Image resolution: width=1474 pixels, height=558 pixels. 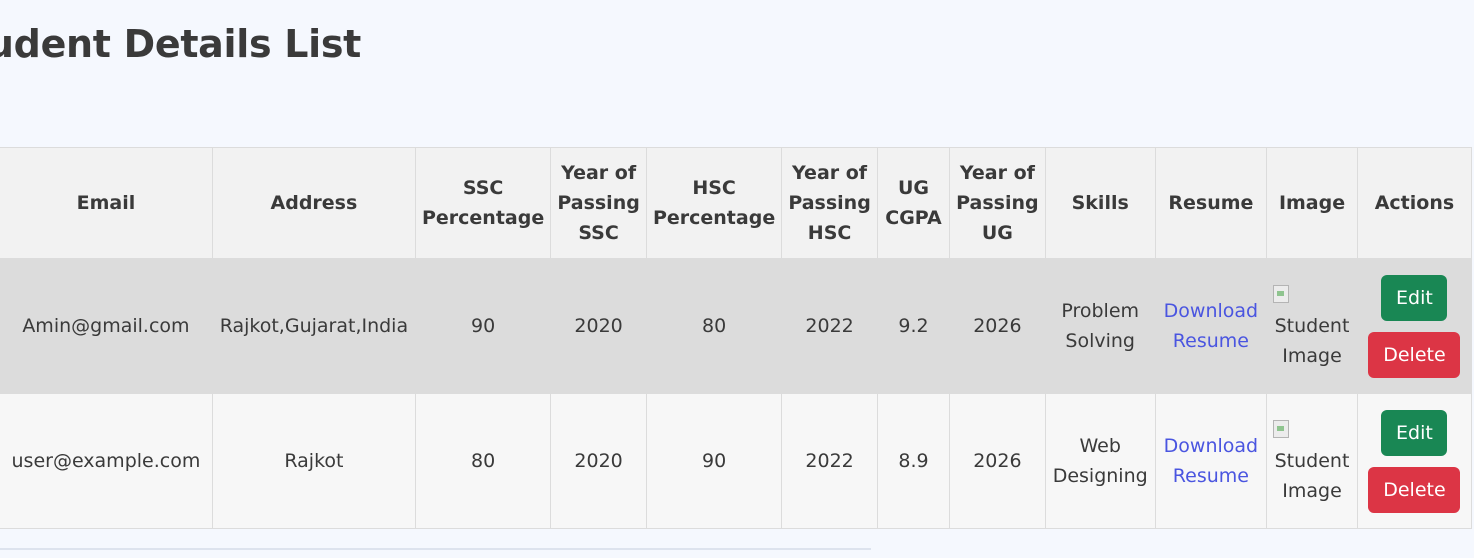 I want to click on header-hsc-percentage: HSC Percentage, so click(x=714, y=203).